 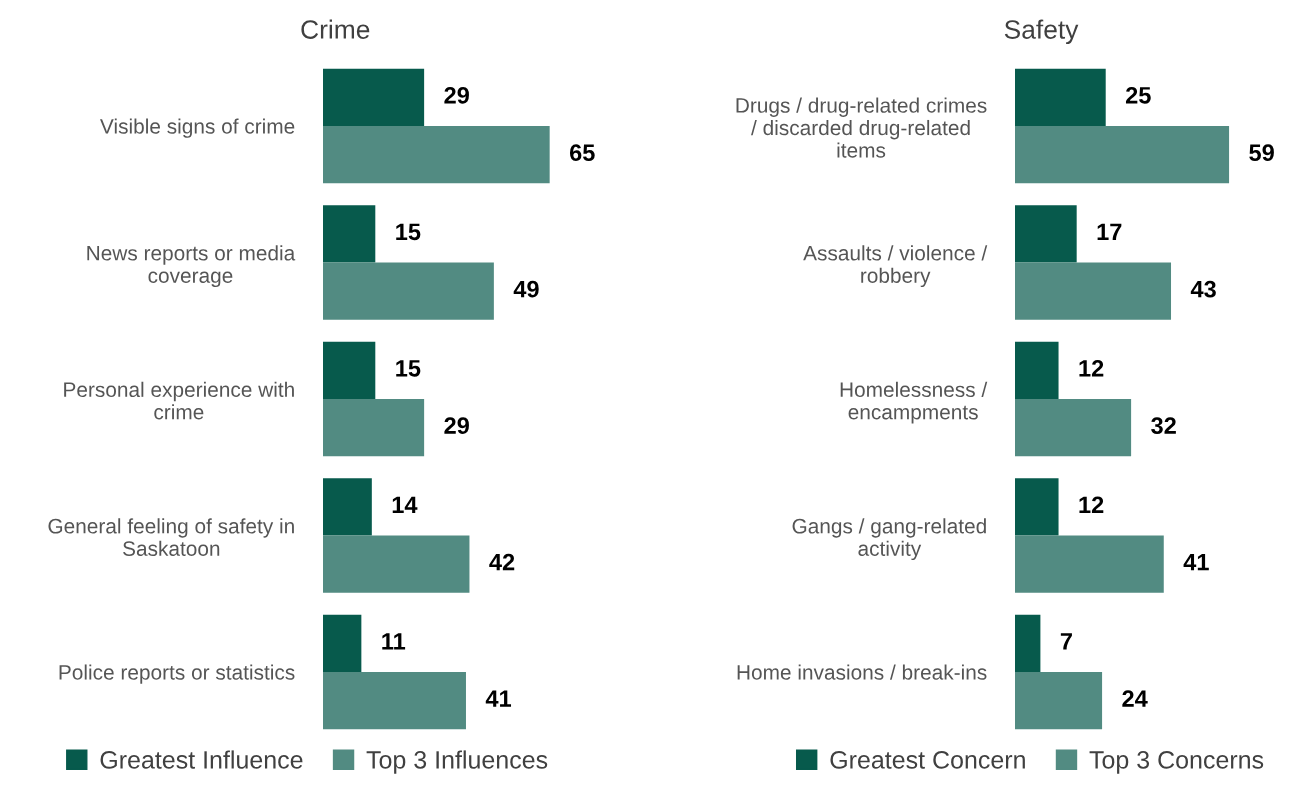 I want to click on legend-label: Top 3 Influences, so click(x=457, y=762).